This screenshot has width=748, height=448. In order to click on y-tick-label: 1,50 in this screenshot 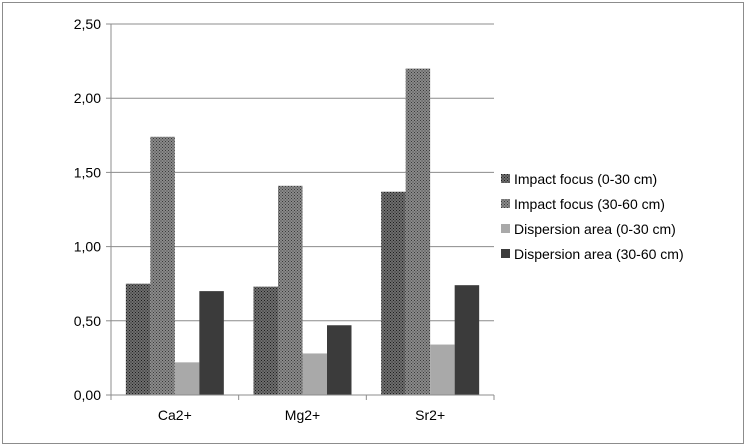, I will do `click(87, 172)`.